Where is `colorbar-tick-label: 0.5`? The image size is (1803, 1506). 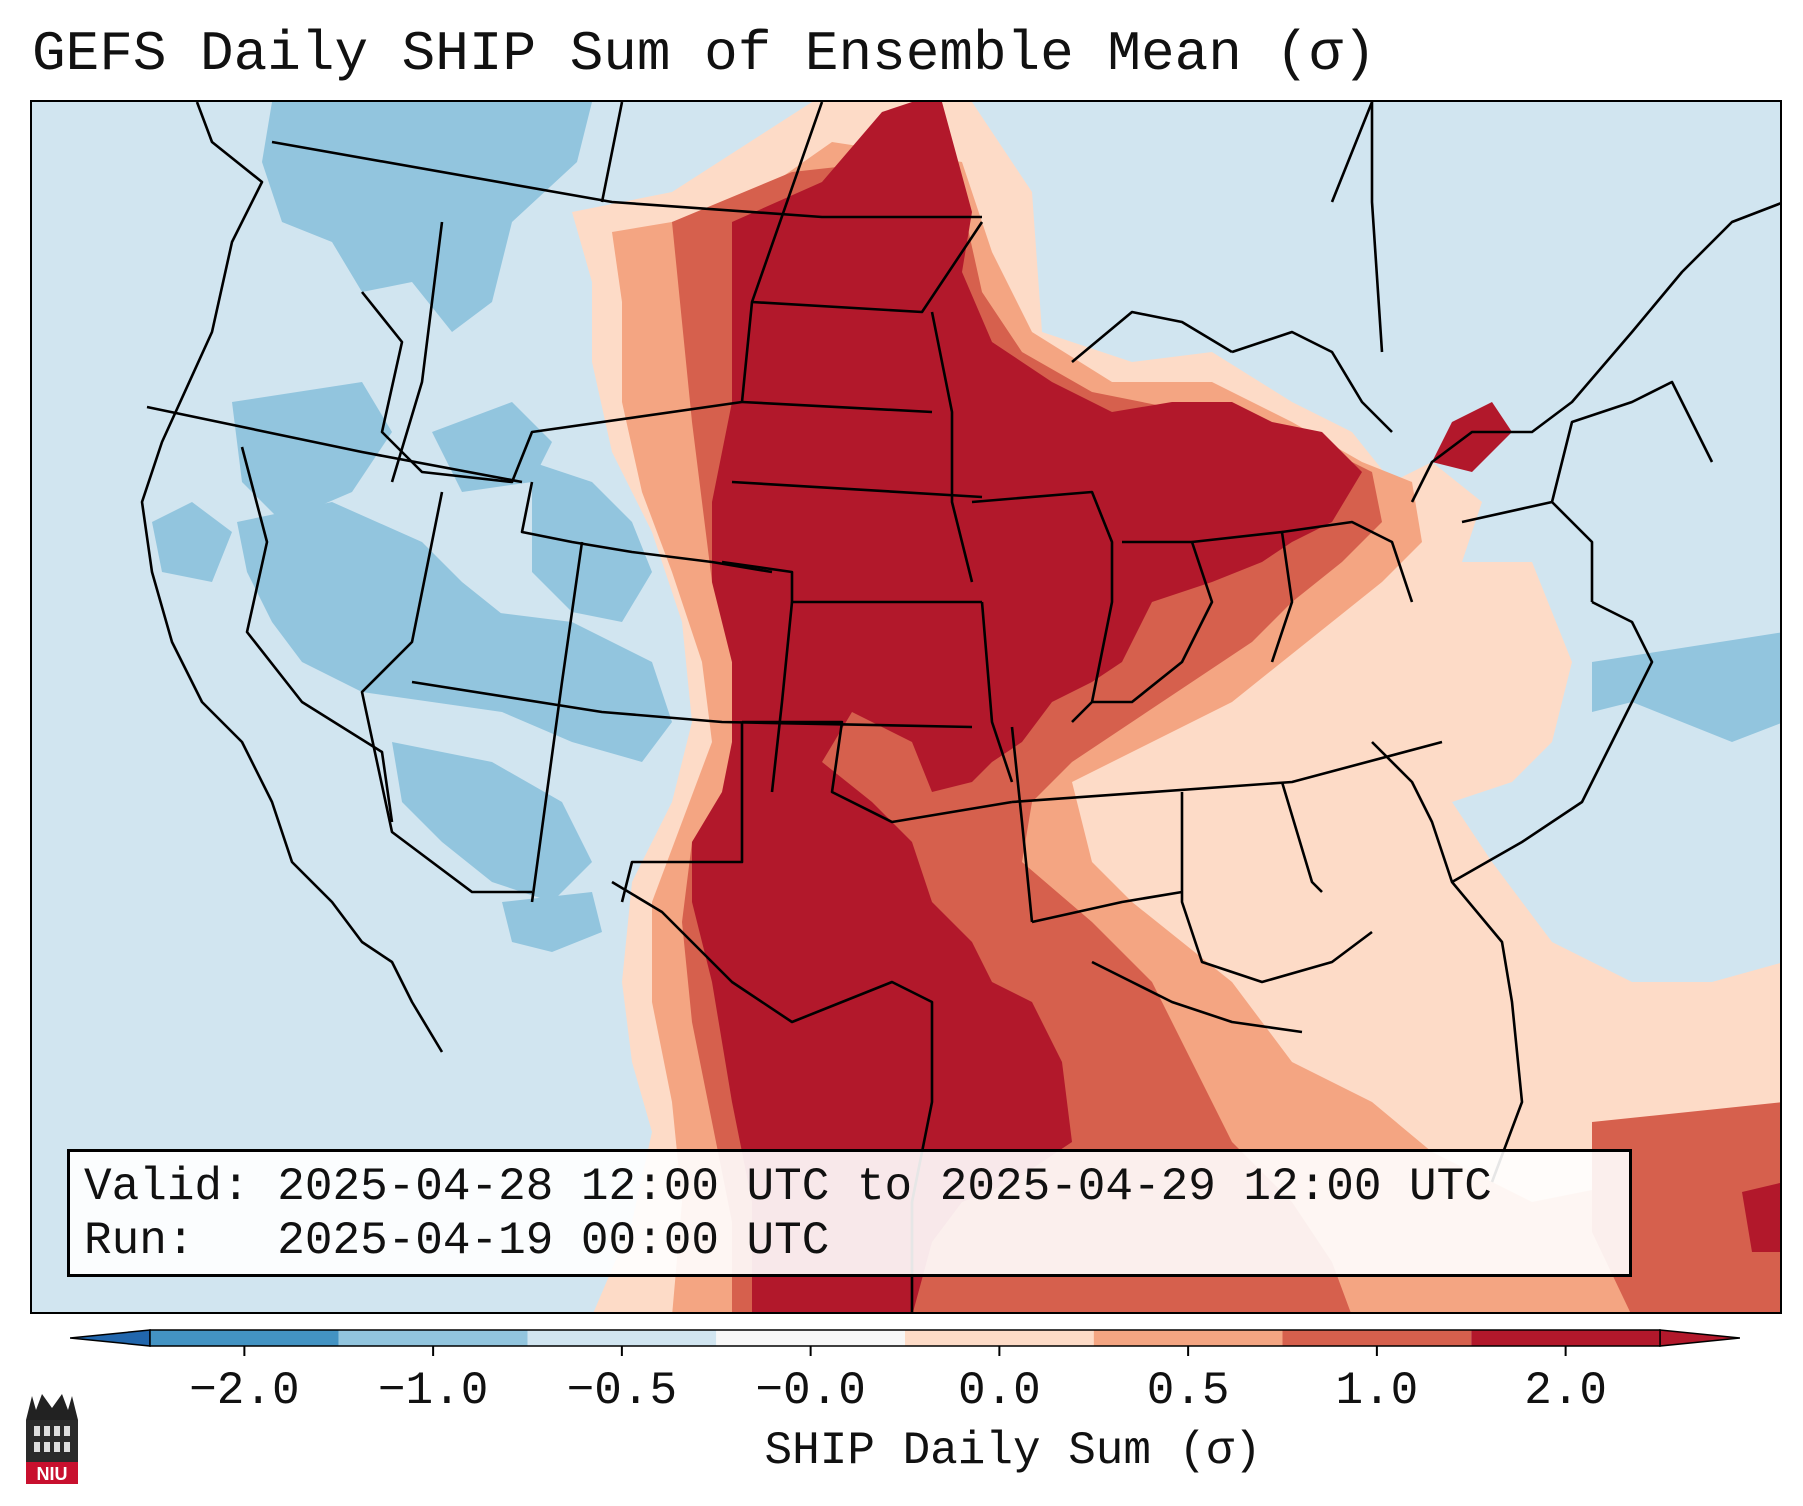 colorbar-tick-label: 0.5 is located at coordinates (1188, 1391).